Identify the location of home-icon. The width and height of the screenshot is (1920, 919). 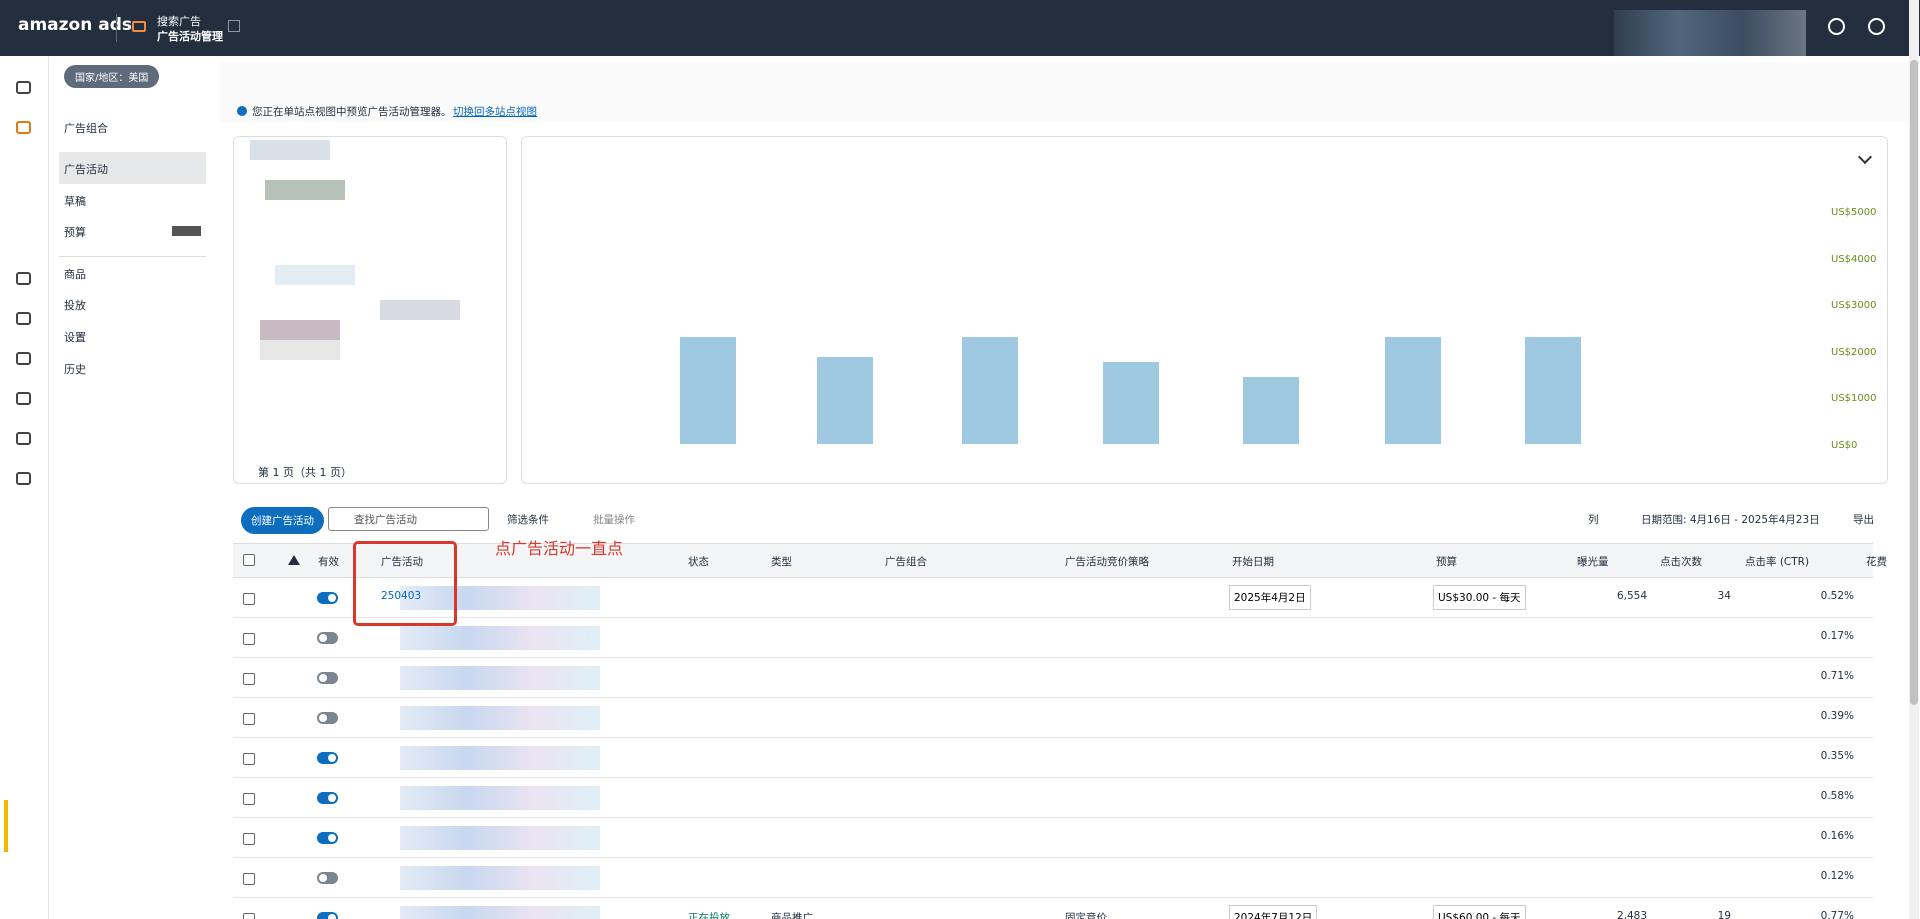
(234, 26).